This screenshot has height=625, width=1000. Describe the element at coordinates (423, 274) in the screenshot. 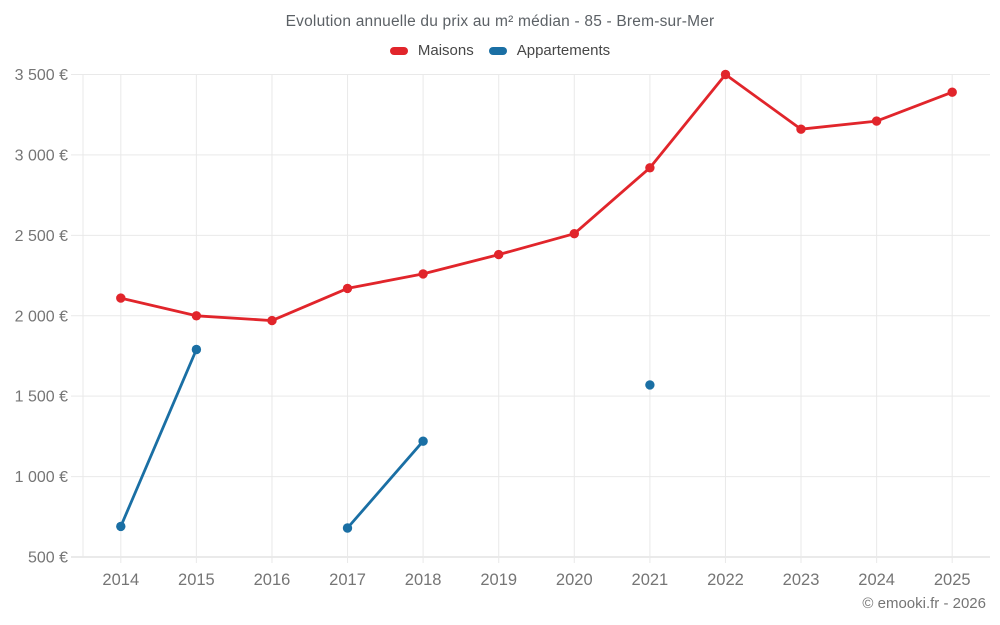

I see `data-point-maisons-2018` at that location.